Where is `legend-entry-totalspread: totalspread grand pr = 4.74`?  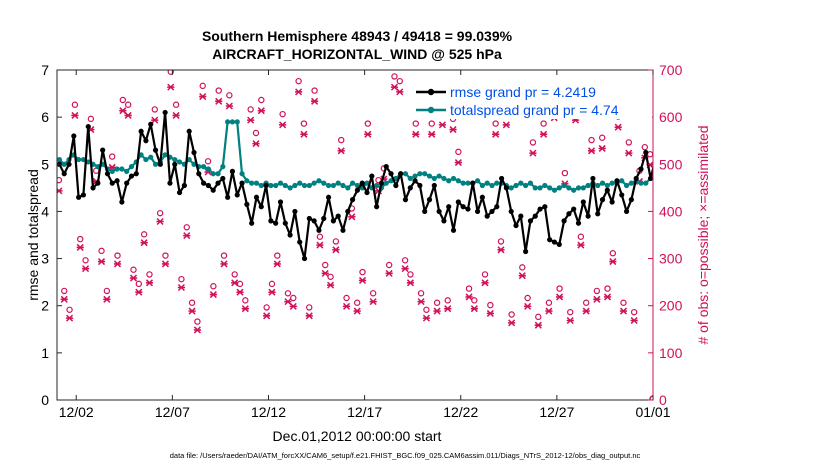
legend-entry-totalspread: totalspread grand pr = 4.74 is located at coordinates (517, 110).